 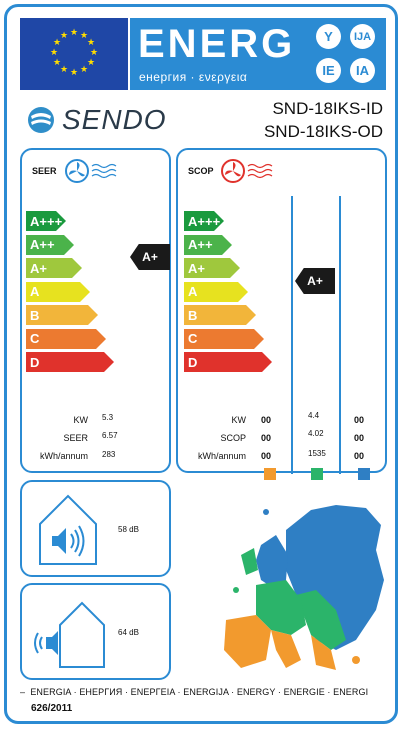 I want to click on seer-scale-bar: B, so click(x=62, y=315).